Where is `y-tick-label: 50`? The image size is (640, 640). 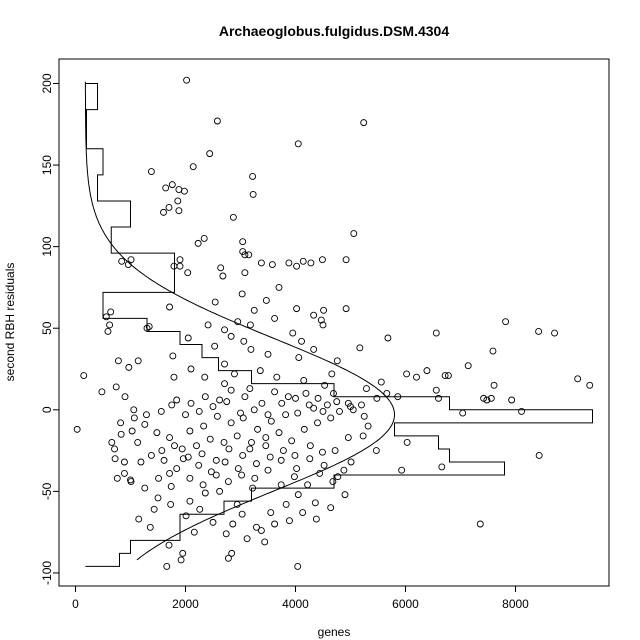
y-tick-label: 50 is located at coordinates (47, 328).